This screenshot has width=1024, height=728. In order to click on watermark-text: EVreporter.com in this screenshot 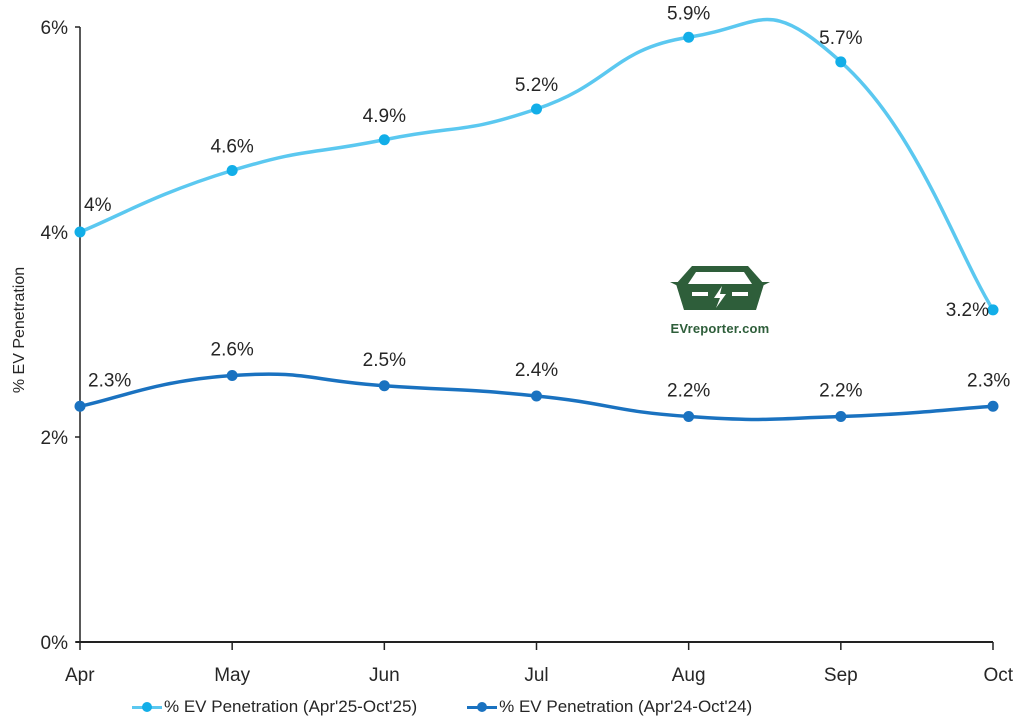, I will do `click(720, 328)`.